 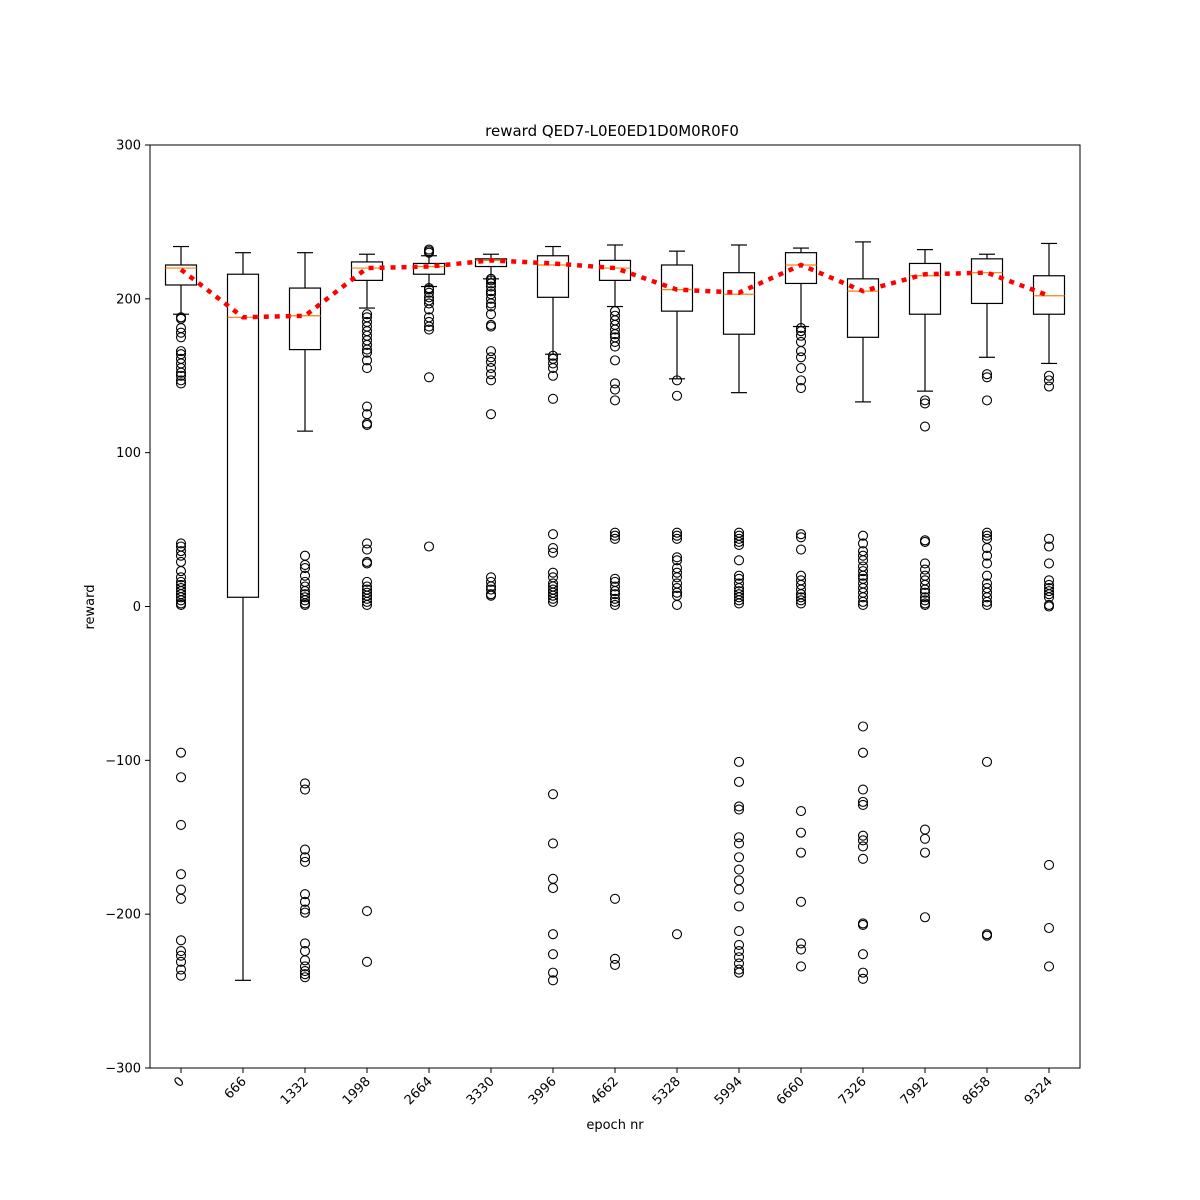 What do you see at coordinates (179, 1082) in the screenshot?
I see `x-tick-label: 0` at bounding box center [179, 1082].